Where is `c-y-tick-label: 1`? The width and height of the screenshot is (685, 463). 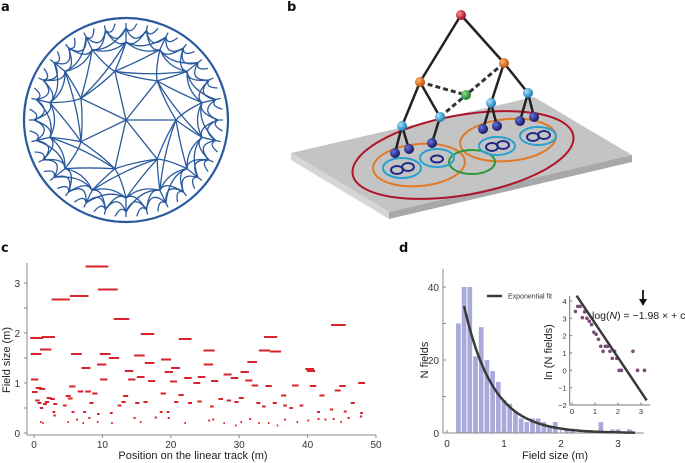 c-y-tick-label: 1 is located at coordinates (17, 384).